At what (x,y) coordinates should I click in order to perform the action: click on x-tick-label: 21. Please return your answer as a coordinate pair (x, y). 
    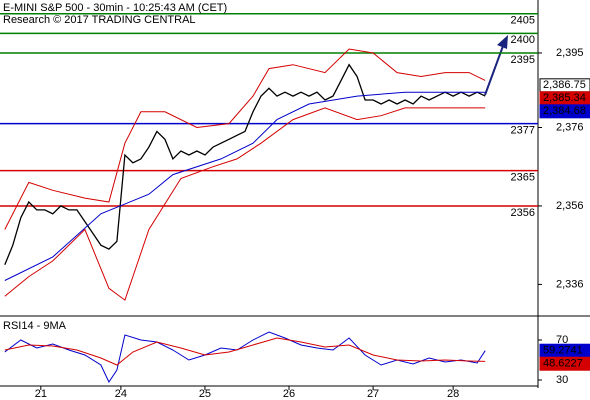
    Looking at the image, I should click on (41, 394).